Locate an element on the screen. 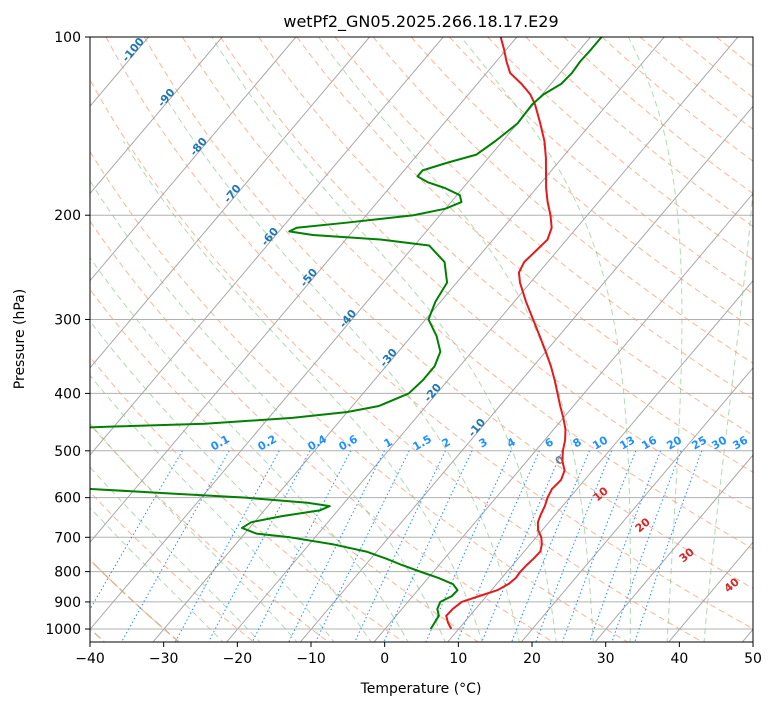 Image resolution: width=775 pixels, height=708 pixels. x-tick-label: 50 is located at coordinates (753, 659).